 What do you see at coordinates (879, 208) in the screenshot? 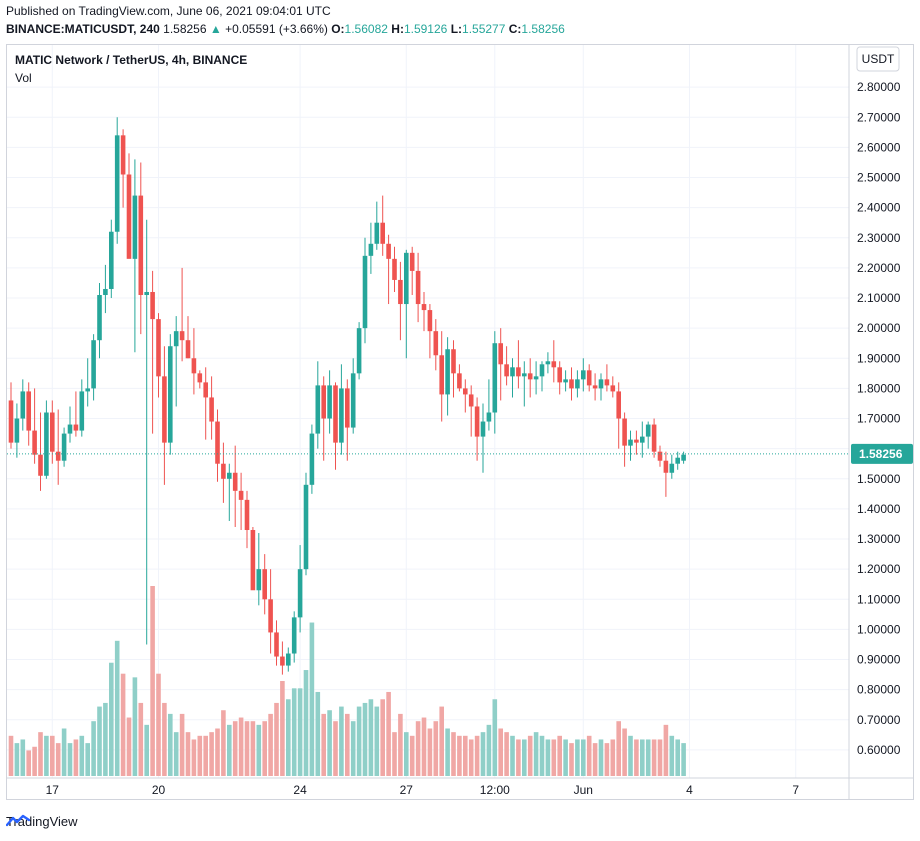
I see `y-tick-label: 2.40000` at bounding box center [879, 208].